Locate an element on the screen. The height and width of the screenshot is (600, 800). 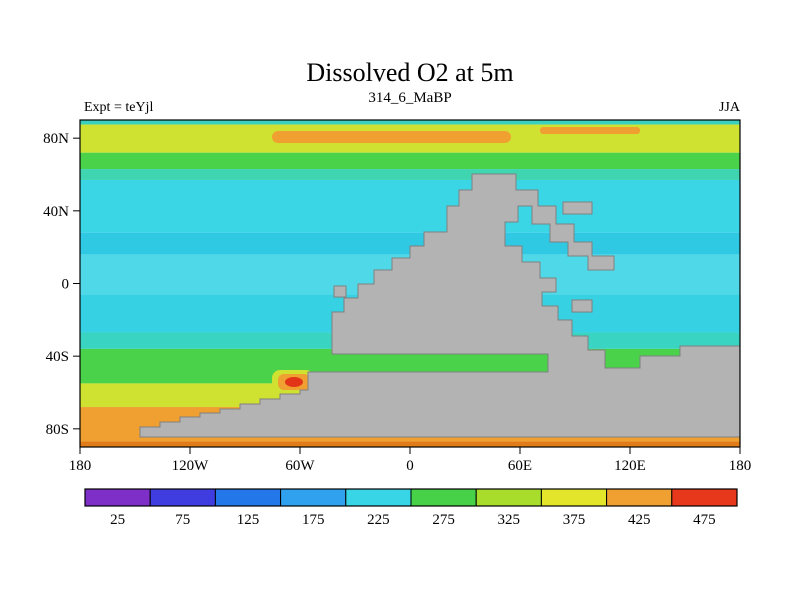
colorbar-label: 75 is located at coordinates (182, 520).